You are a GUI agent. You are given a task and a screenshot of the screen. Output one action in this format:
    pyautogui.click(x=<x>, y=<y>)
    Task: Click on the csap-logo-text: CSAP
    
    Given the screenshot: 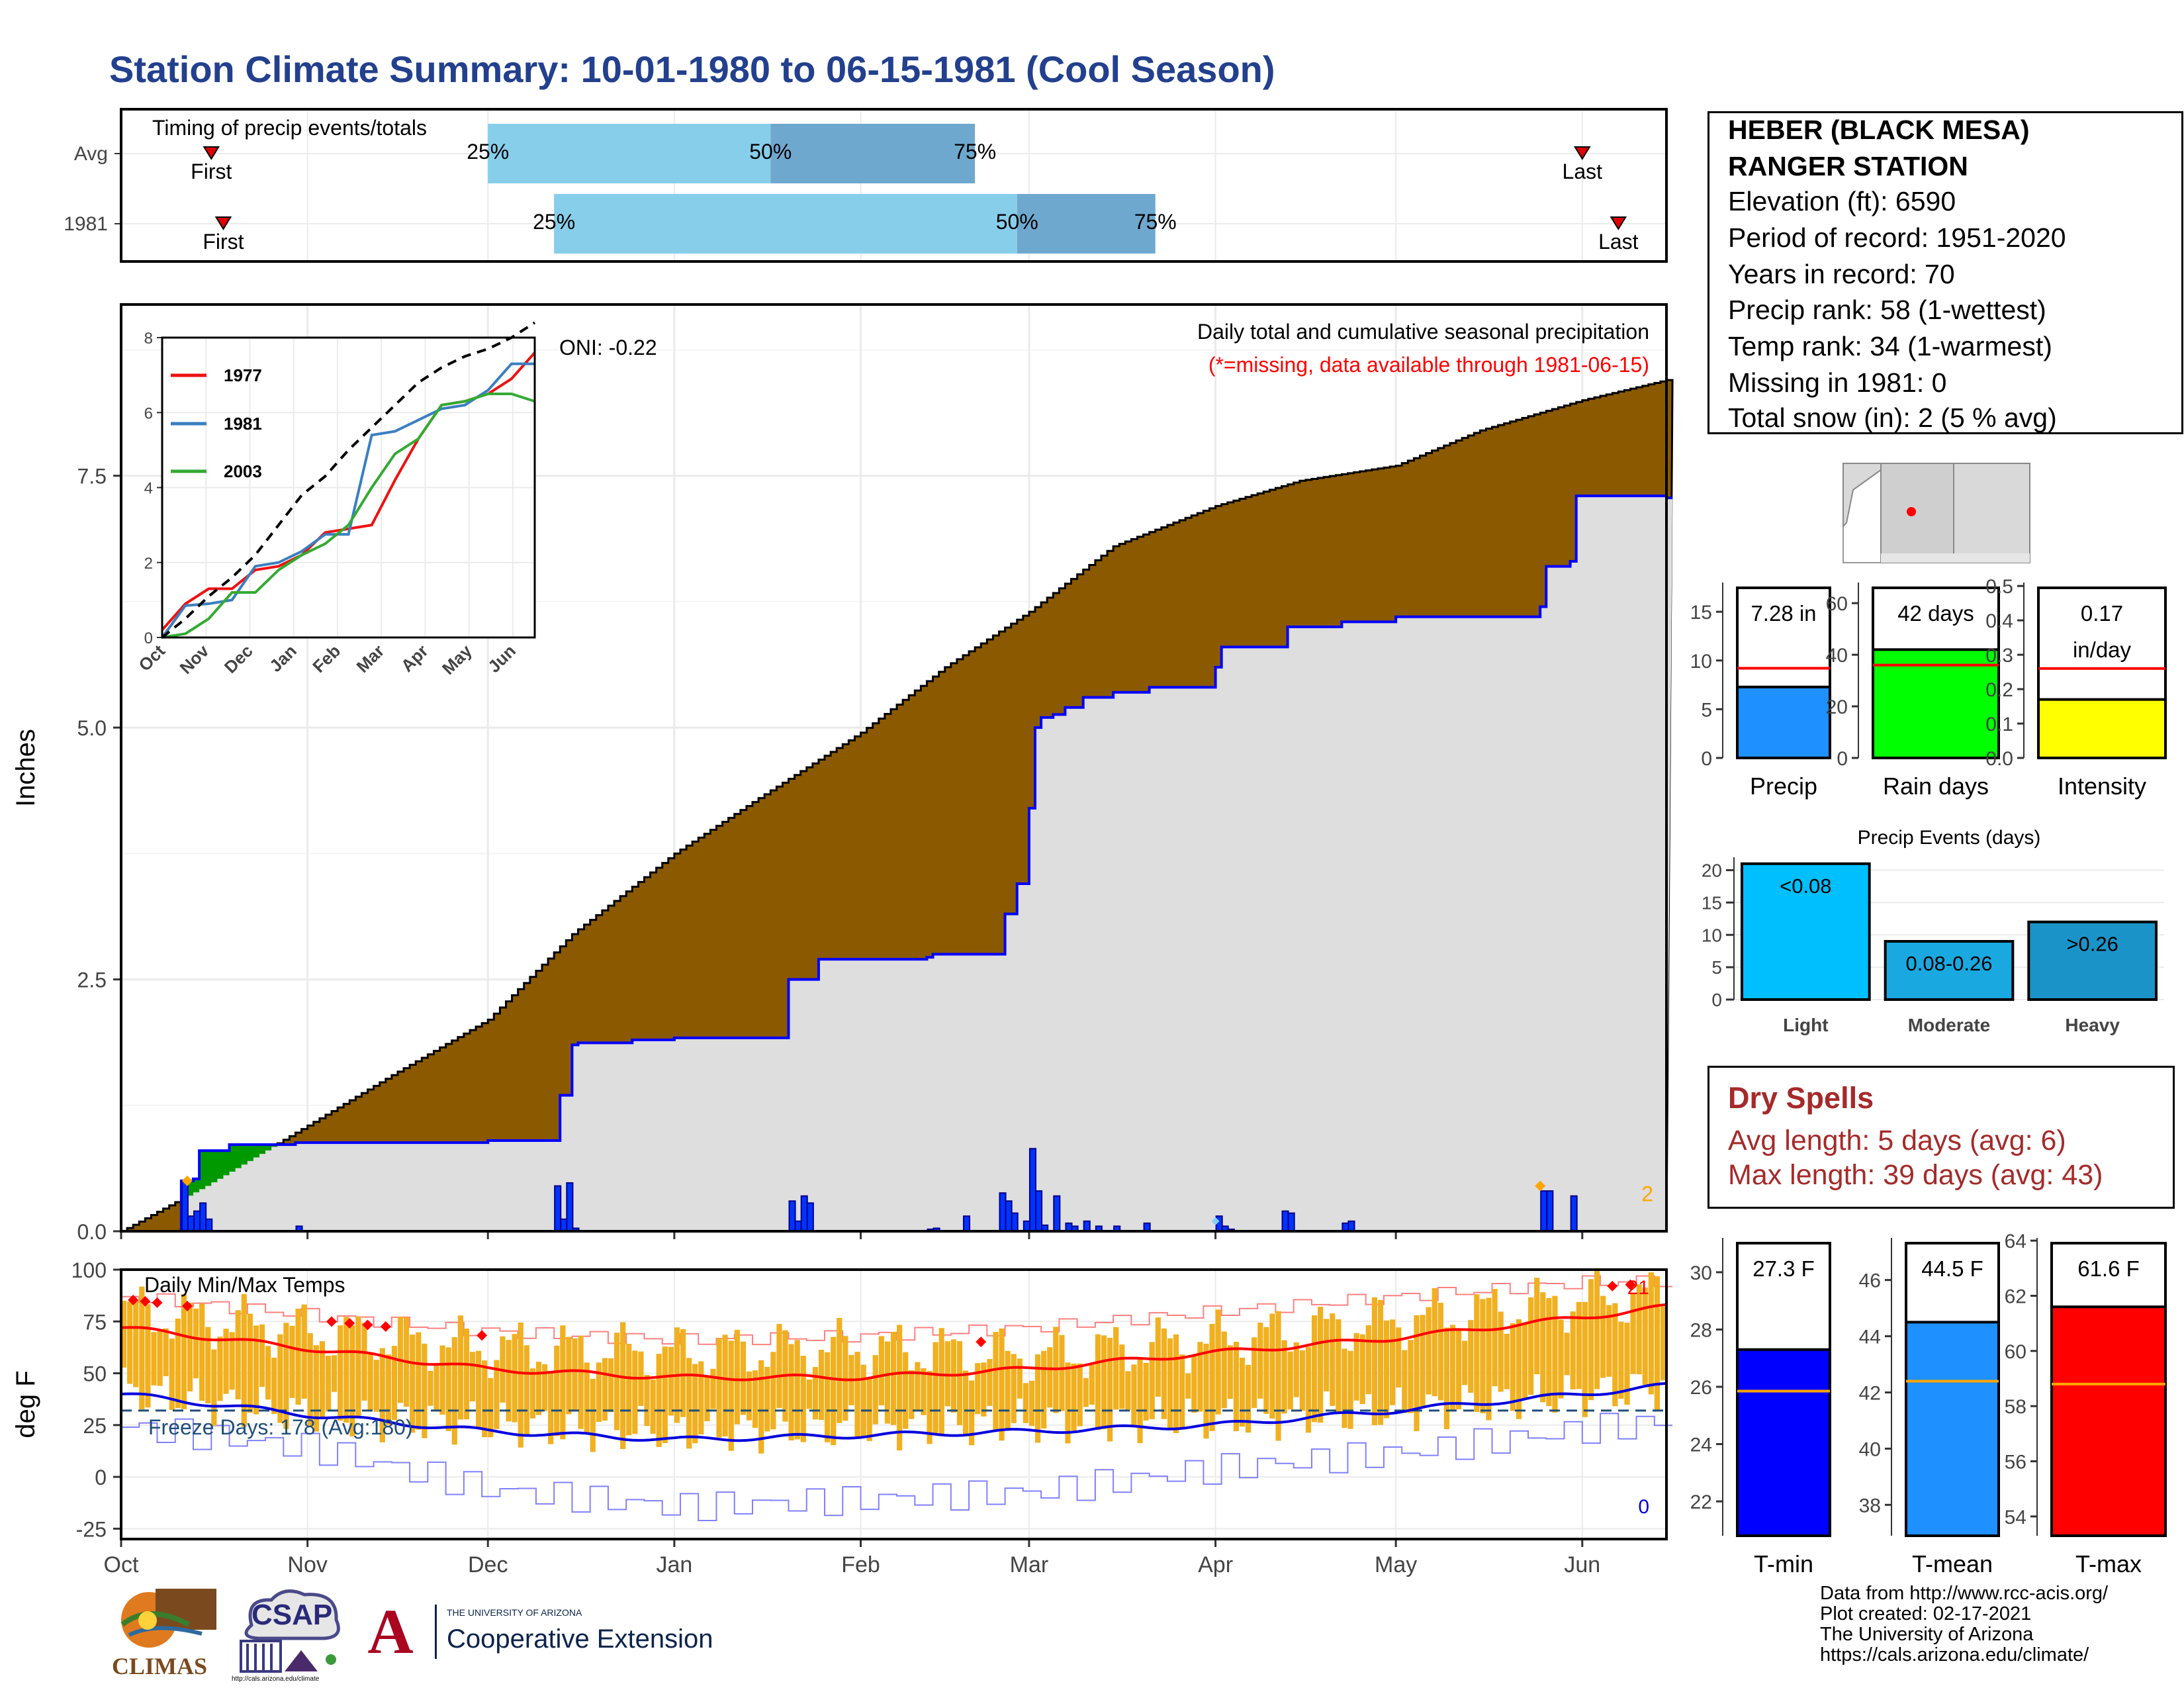 What is the action you would take?
    pyautogui.click(x=292, y=1615)
    